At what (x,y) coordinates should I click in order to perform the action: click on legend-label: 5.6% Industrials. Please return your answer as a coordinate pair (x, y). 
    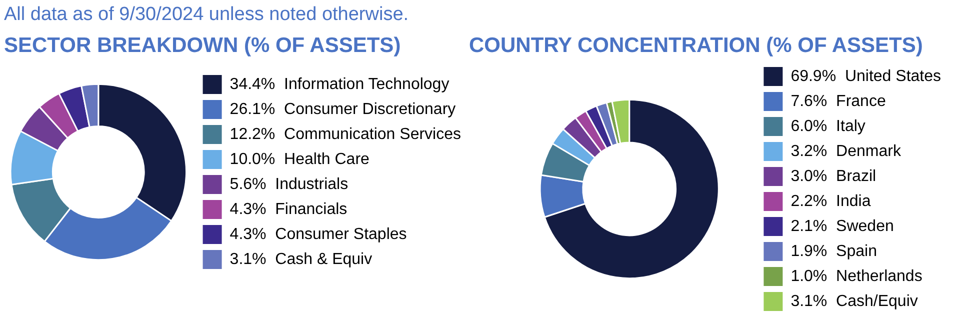
    Looking at the image, I should click on (289, 184).